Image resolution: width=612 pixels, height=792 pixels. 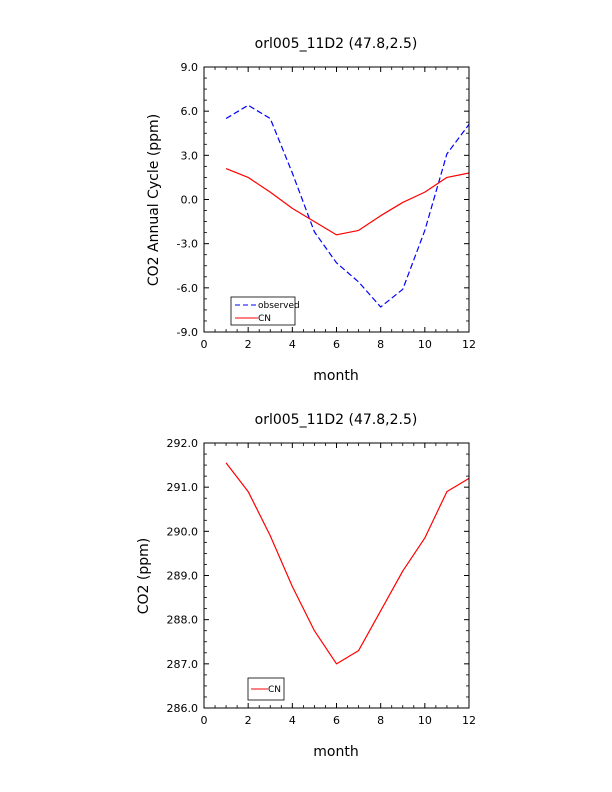 What do you see at coordinates (204, 720) in the screenshot?
I see `chart-2-xtick-label: 0` at bounding box center [204, 720].